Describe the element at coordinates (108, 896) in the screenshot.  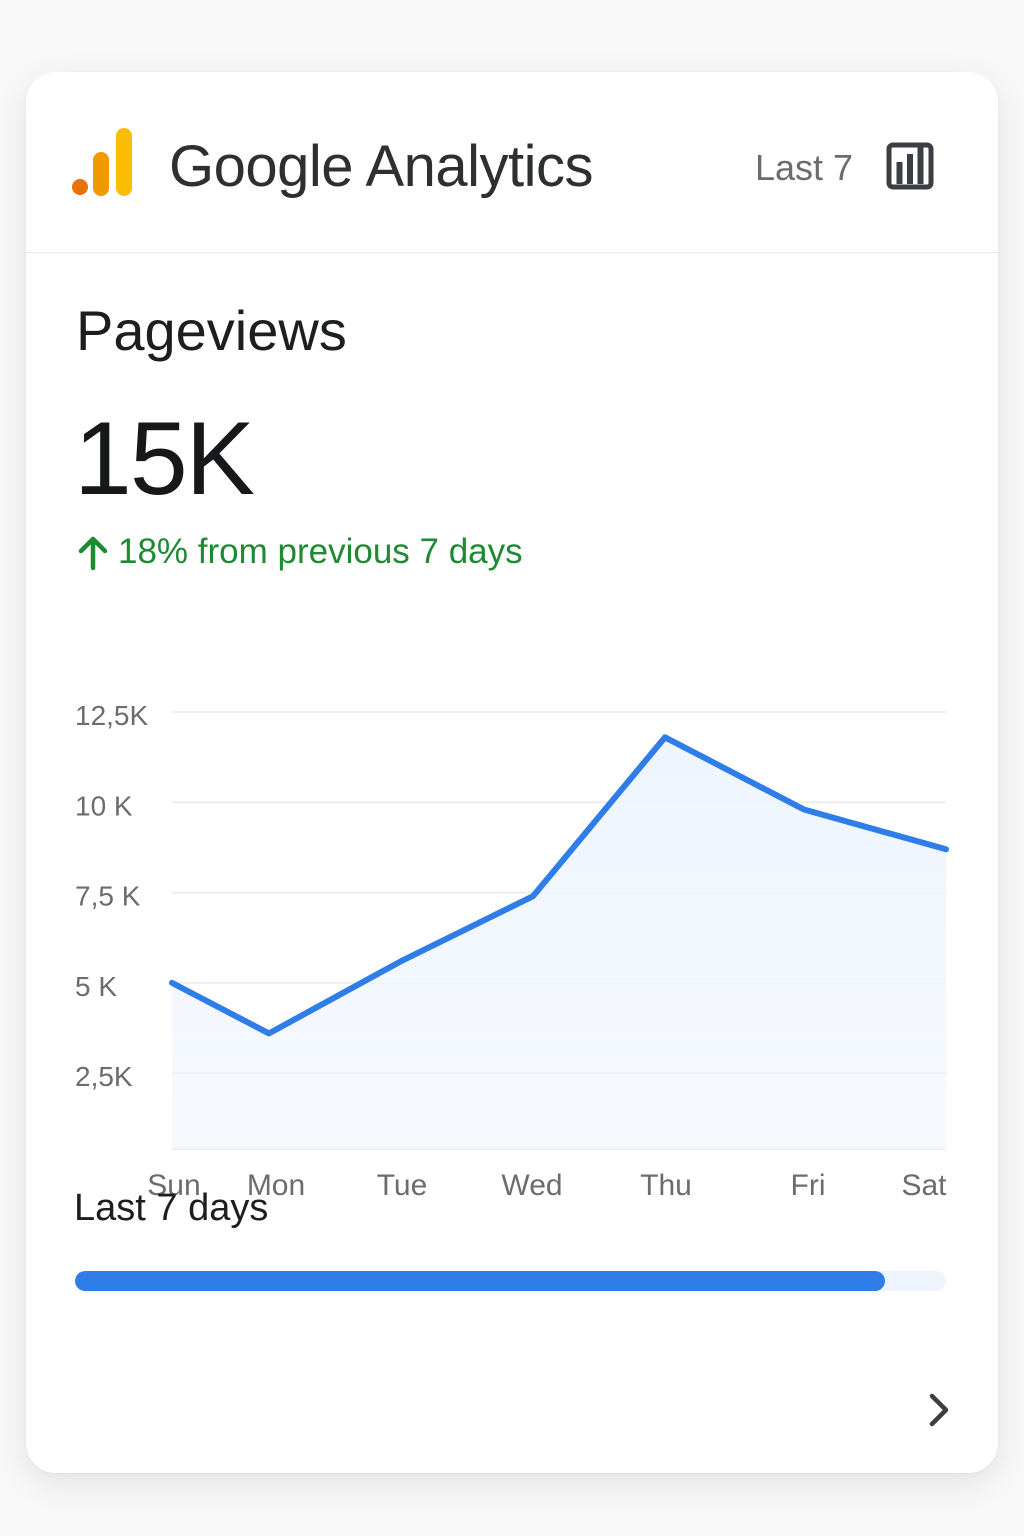
I see `y-tick-label: 7,5 K` at that location.